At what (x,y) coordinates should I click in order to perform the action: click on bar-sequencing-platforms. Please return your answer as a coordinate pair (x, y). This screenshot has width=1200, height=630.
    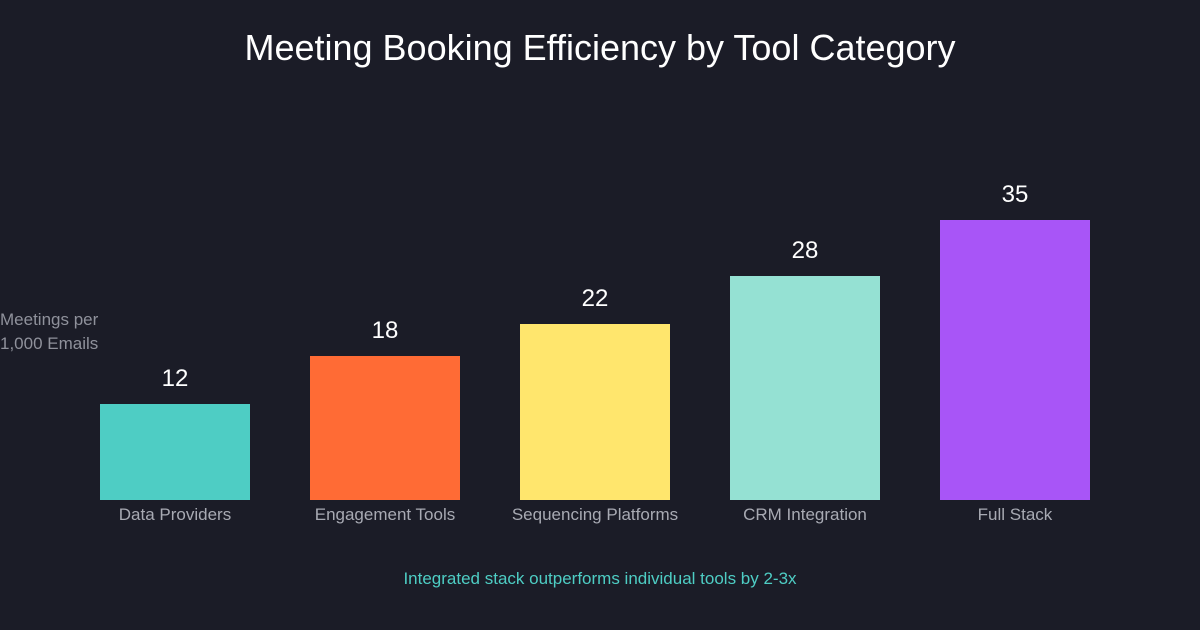
    Looking at the image, I should click on (595, 412).